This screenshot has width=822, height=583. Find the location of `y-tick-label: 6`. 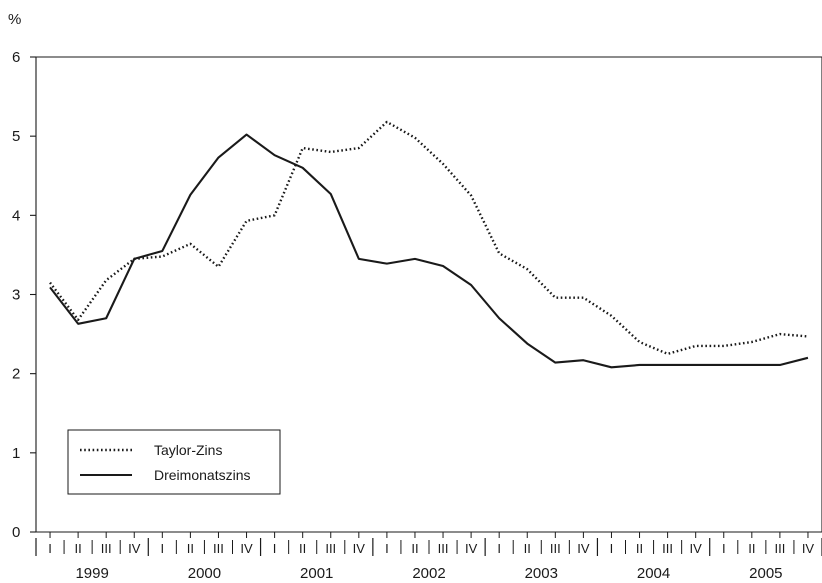

y-tick-label: 6 is located at coordinates (16, 57).